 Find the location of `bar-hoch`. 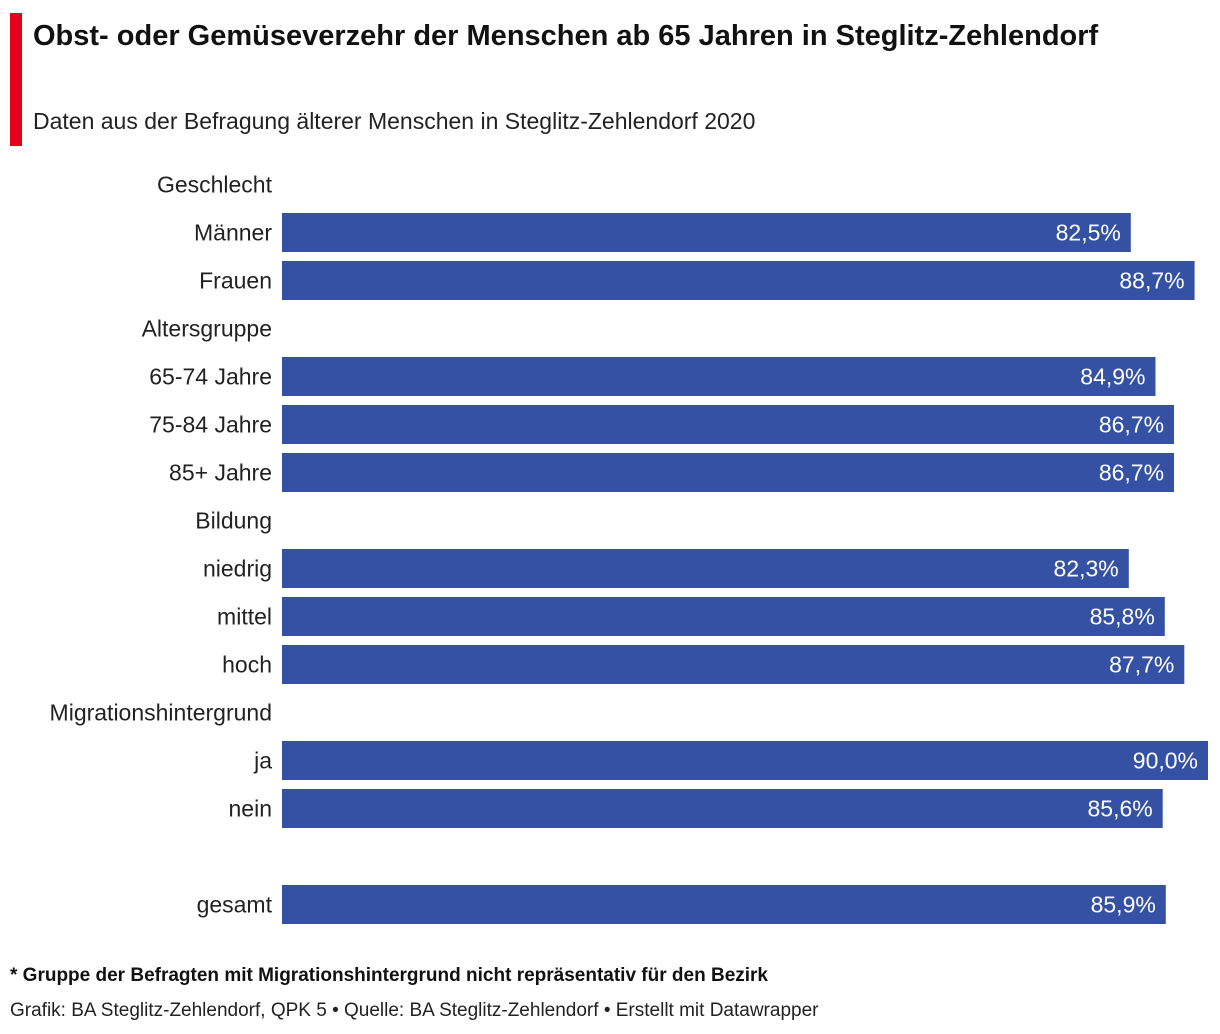

bar-hoch is located at coordinates (733, 664).